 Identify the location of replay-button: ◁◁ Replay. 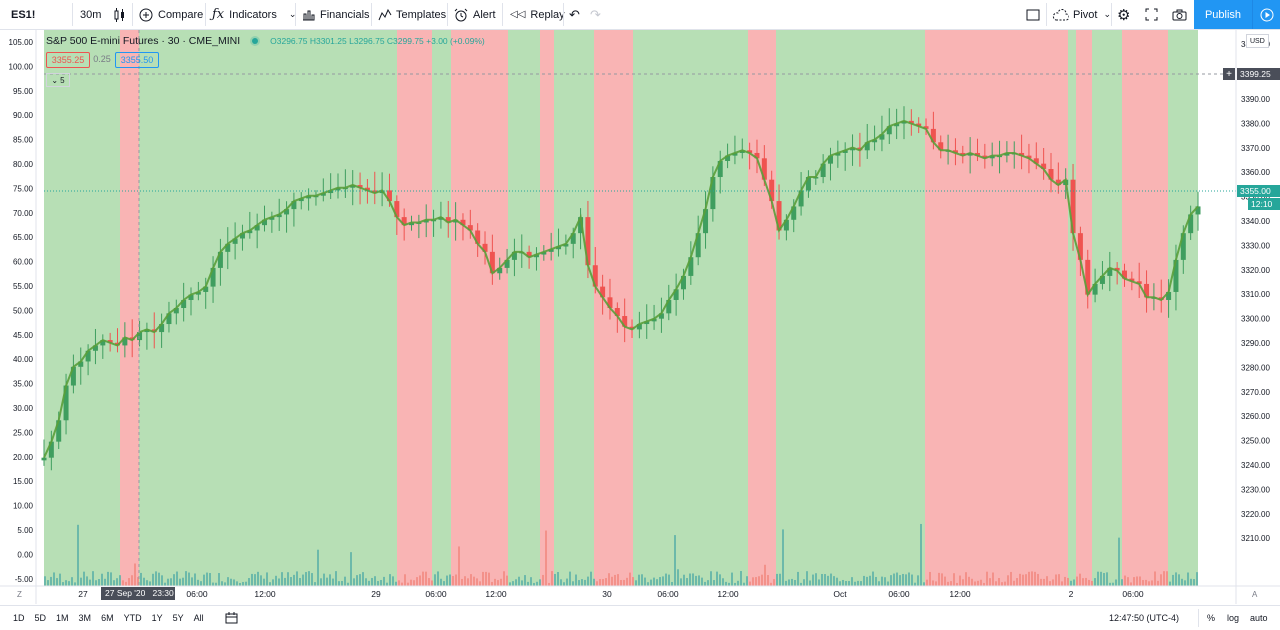
(537, 14).